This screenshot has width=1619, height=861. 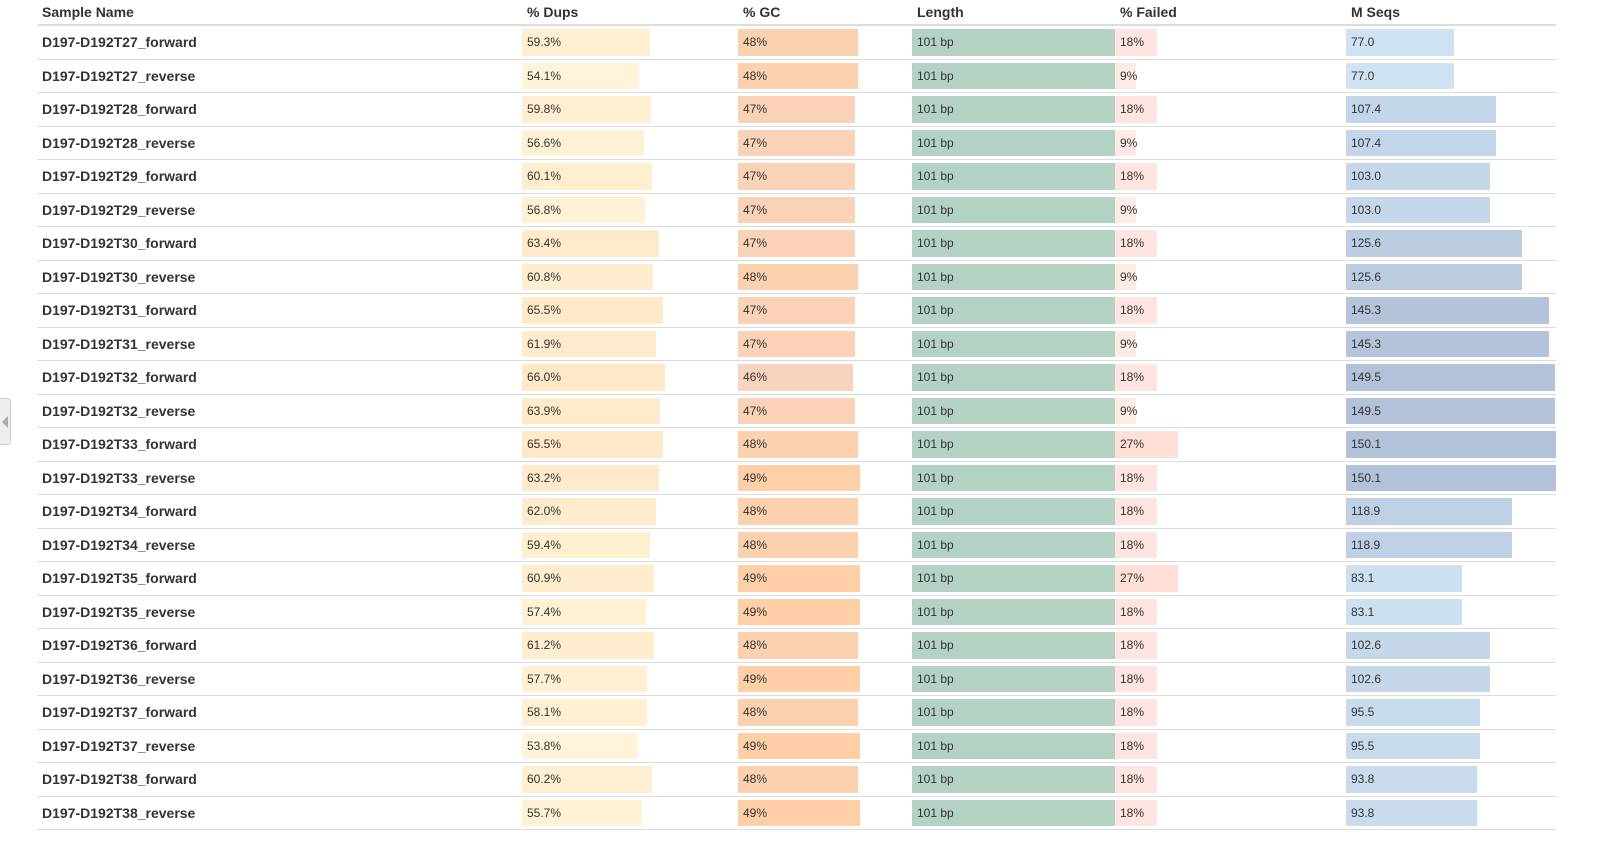 What do you see at coordinates (1230, 76) in the screenshot?
I see `failed-cell: 9%` at bounding box center [1230, 76].